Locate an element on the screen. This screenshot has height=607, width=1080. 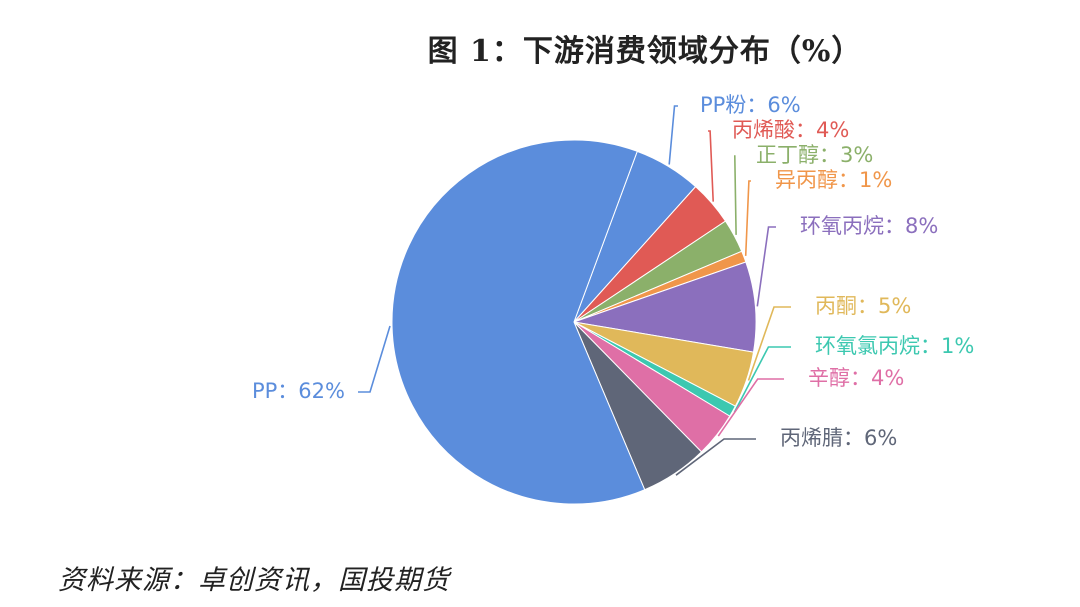
slice-label-0: PP粉：6% is located at coordinates (750, 105).